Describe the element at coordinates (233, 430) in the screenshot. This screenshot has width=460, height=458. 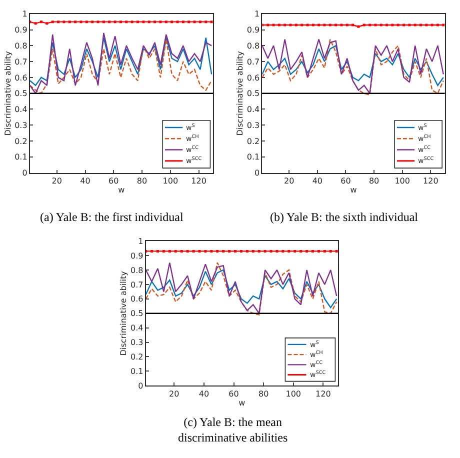
I see `text: (c) Yale B: the mean discriminative abilities` at that location.